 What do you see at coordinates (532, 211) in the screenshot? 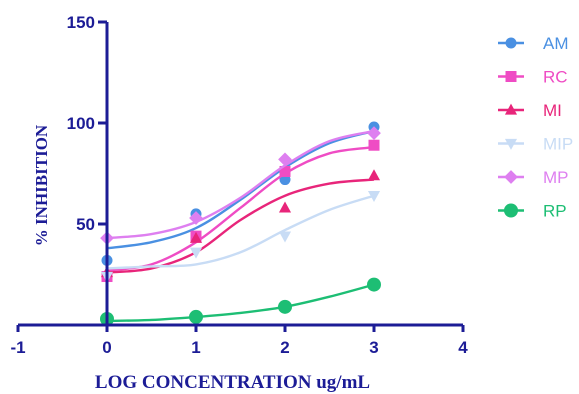
I see `legend-item-rp: RP` at bounding box center [532, 211].